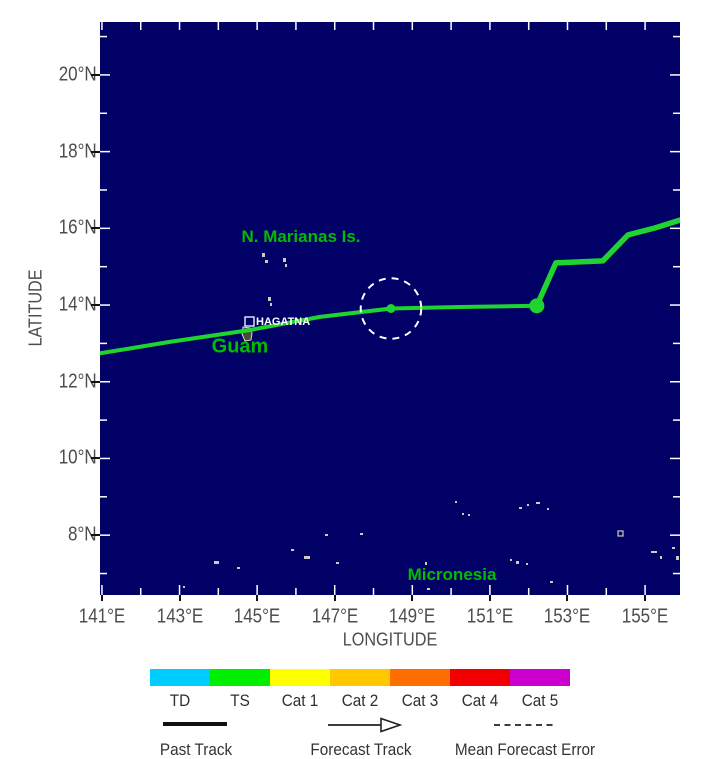 The image size is (720, 759). I want to click on category-swatch-td, so click(180, 677).